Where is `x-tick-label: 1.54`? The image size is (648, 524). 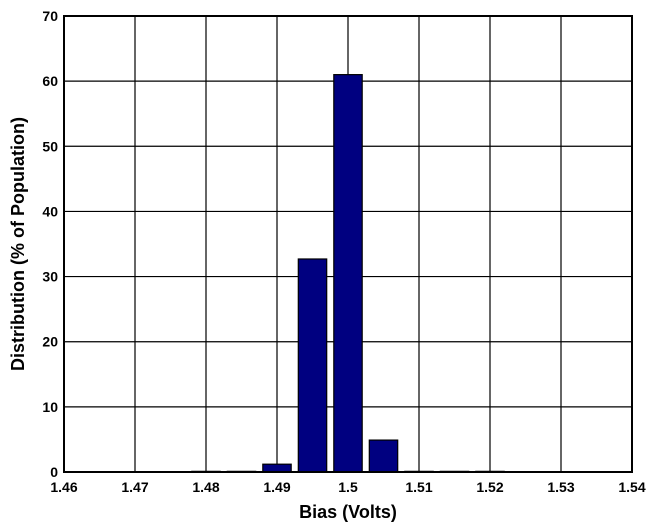 x-tick-label: 1.54 is located at coordinates (631, 487).